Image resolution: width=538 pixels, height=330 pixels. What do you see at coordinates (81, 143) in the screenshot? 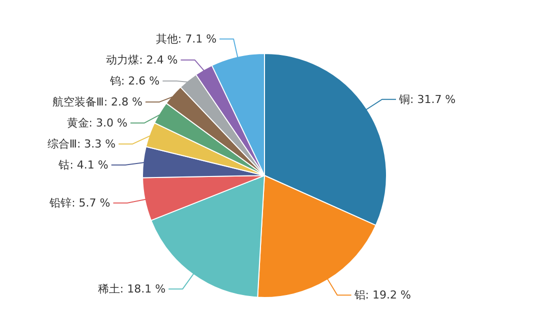
I see `slice-label: 综合Ⅲ: 3.3 %` at bounding box center [81, 143].